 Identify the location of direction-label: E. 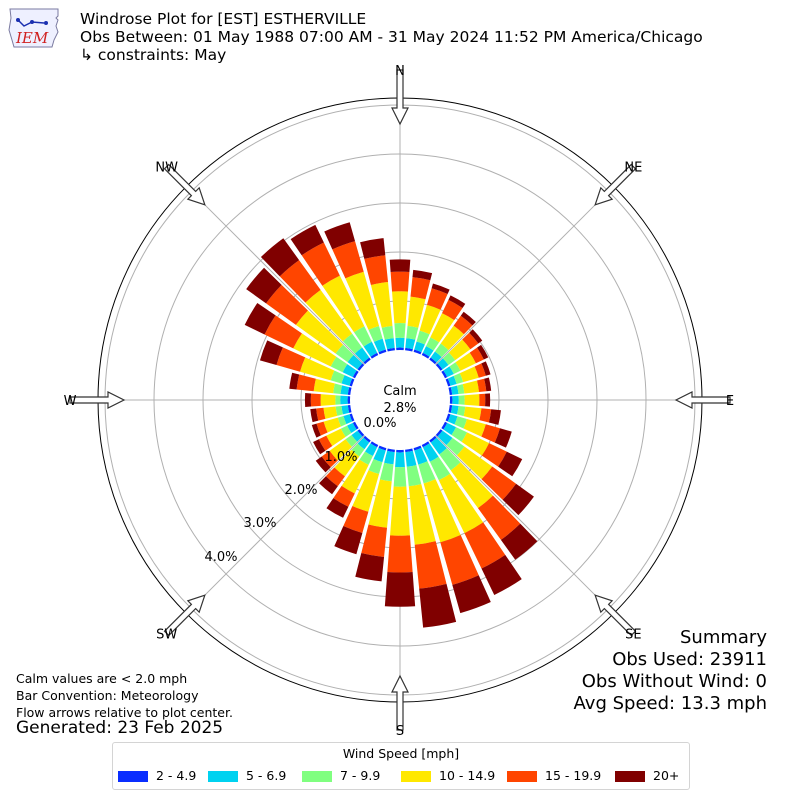
(730, 401).